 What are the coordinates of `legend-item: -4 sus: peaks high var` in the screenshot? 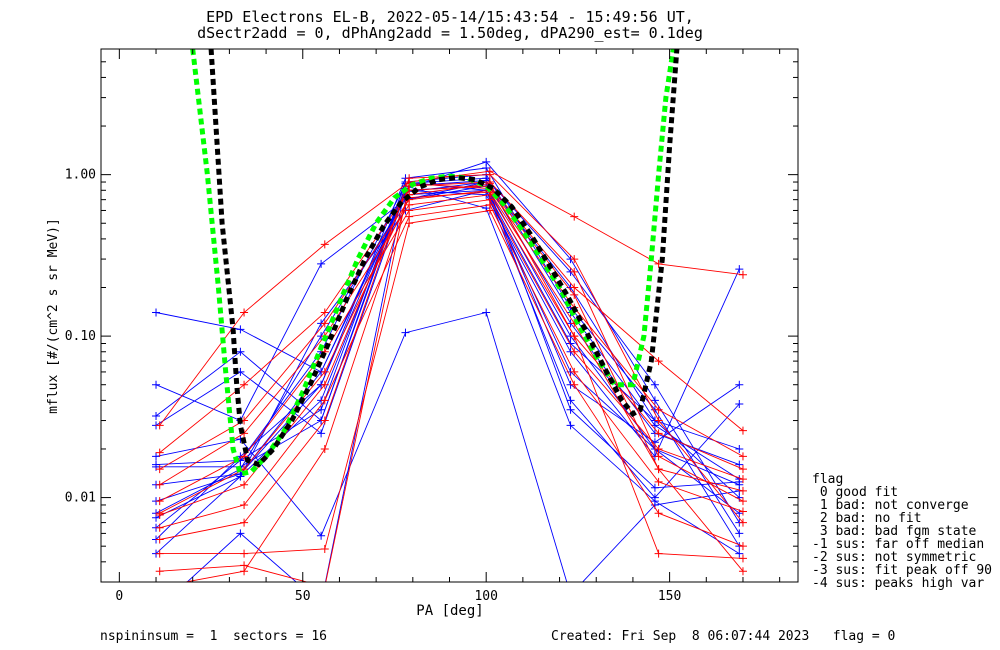 It's located at (898, 583).